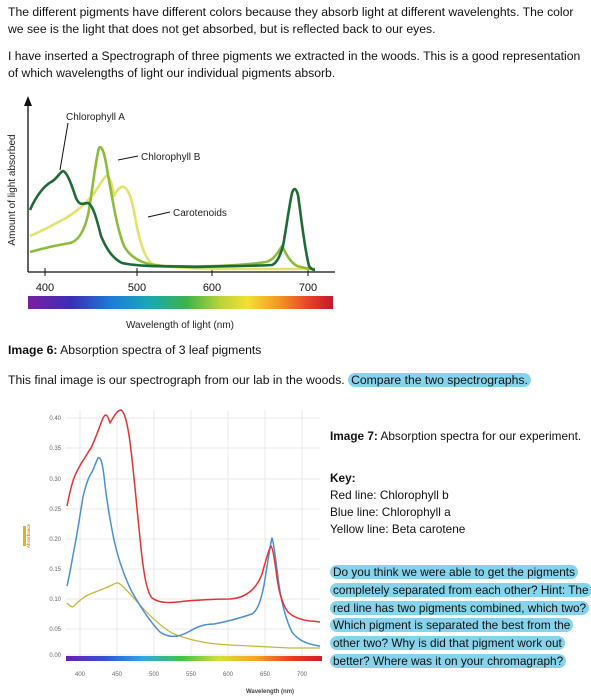 The width and height of the screenshot is (591, 700). Describe the element at coordinates (28, 101) in the screenshot. I see `y-axis-arrow` at that location.